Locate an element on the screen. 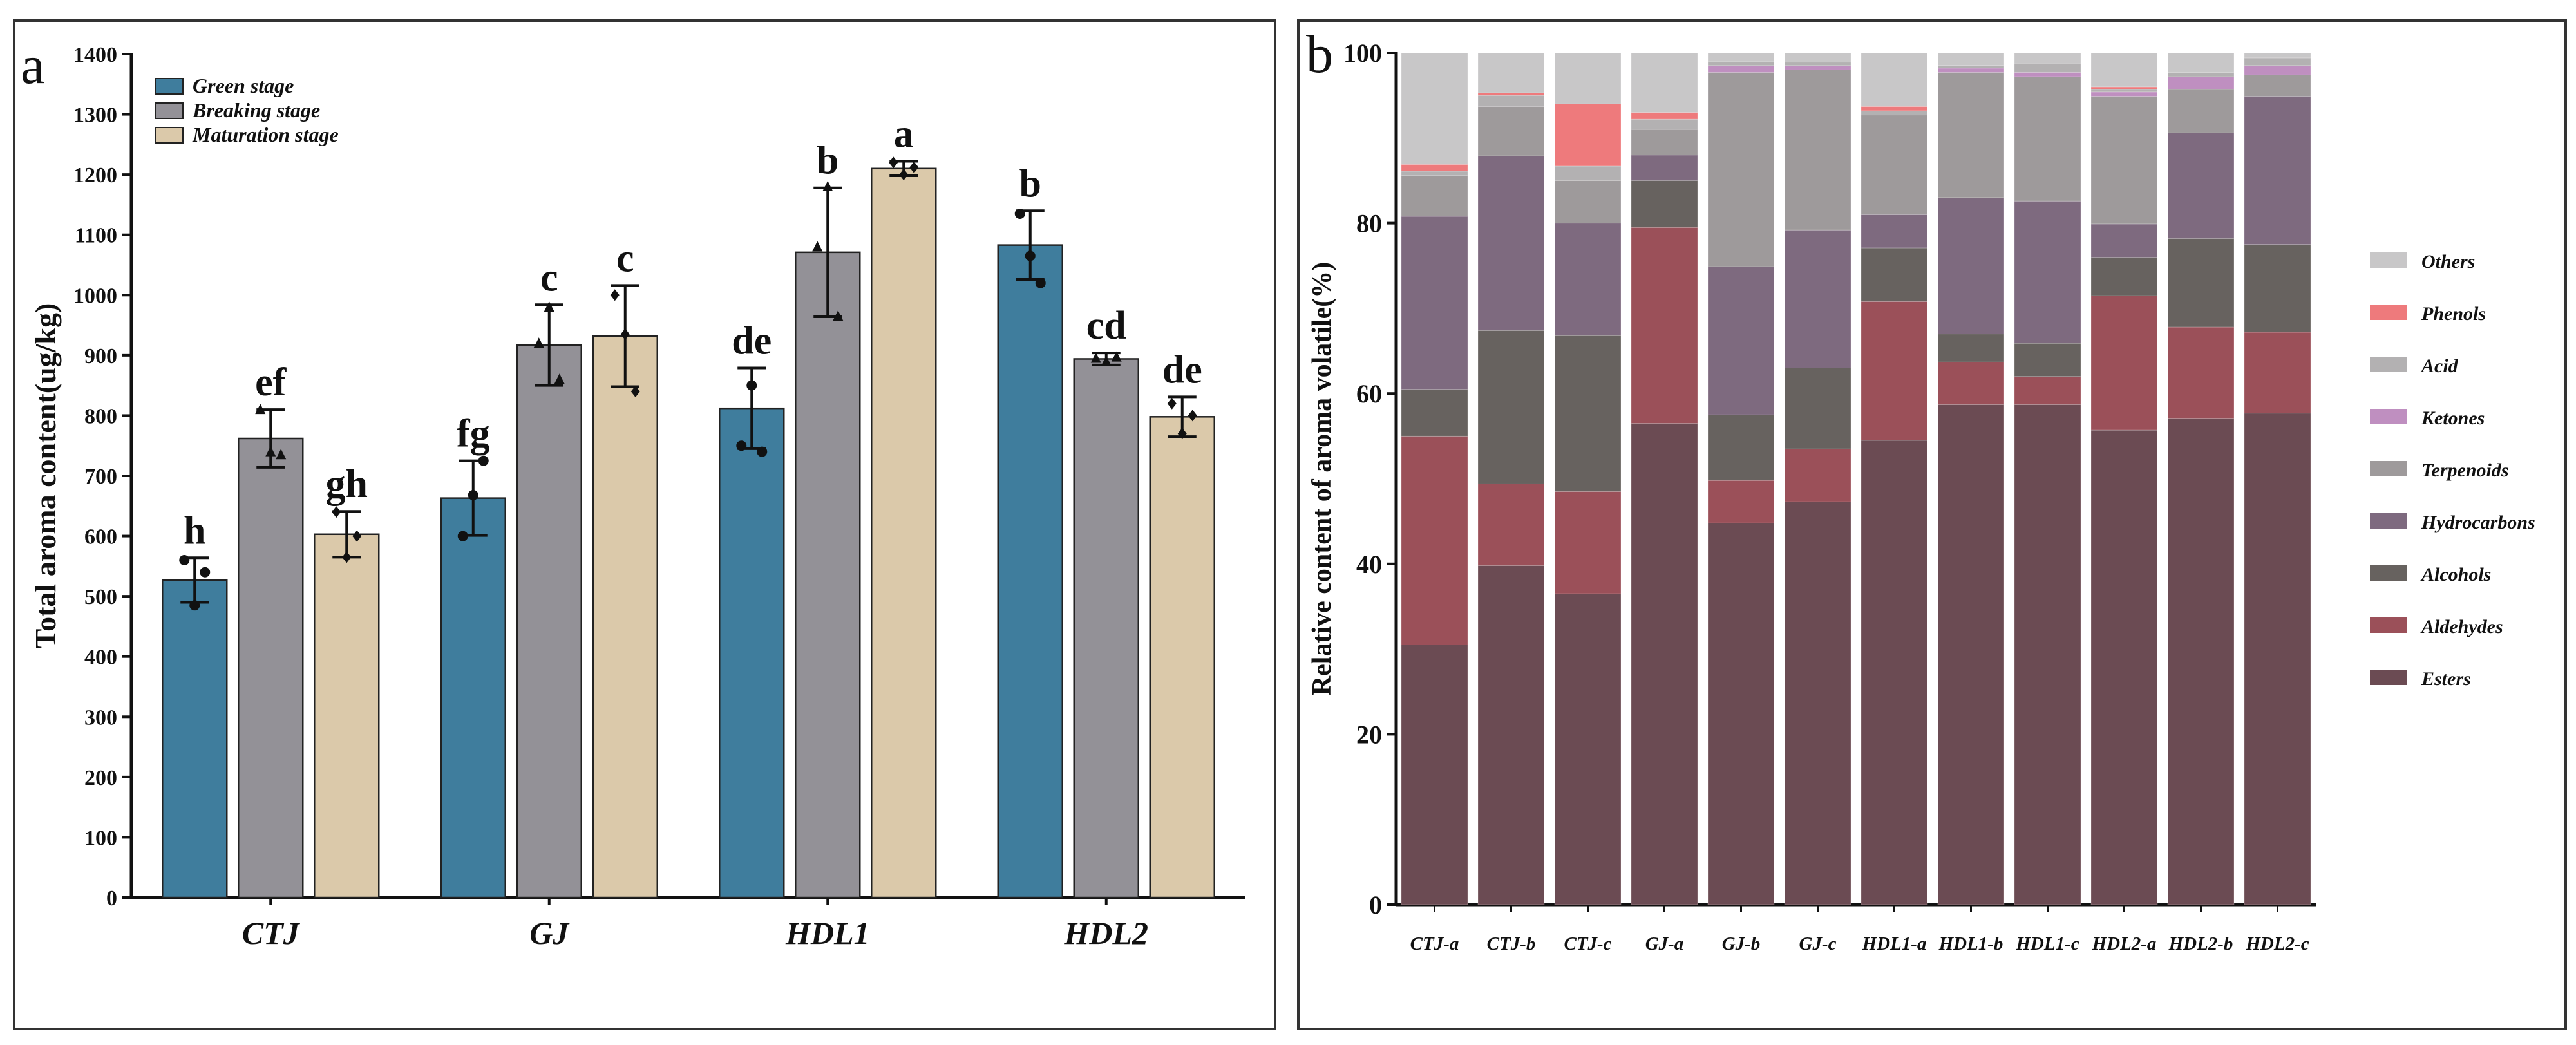 This screenshot has width=2576, height=1045. y-tick-label: 800 is located at coordinates (100, 416).